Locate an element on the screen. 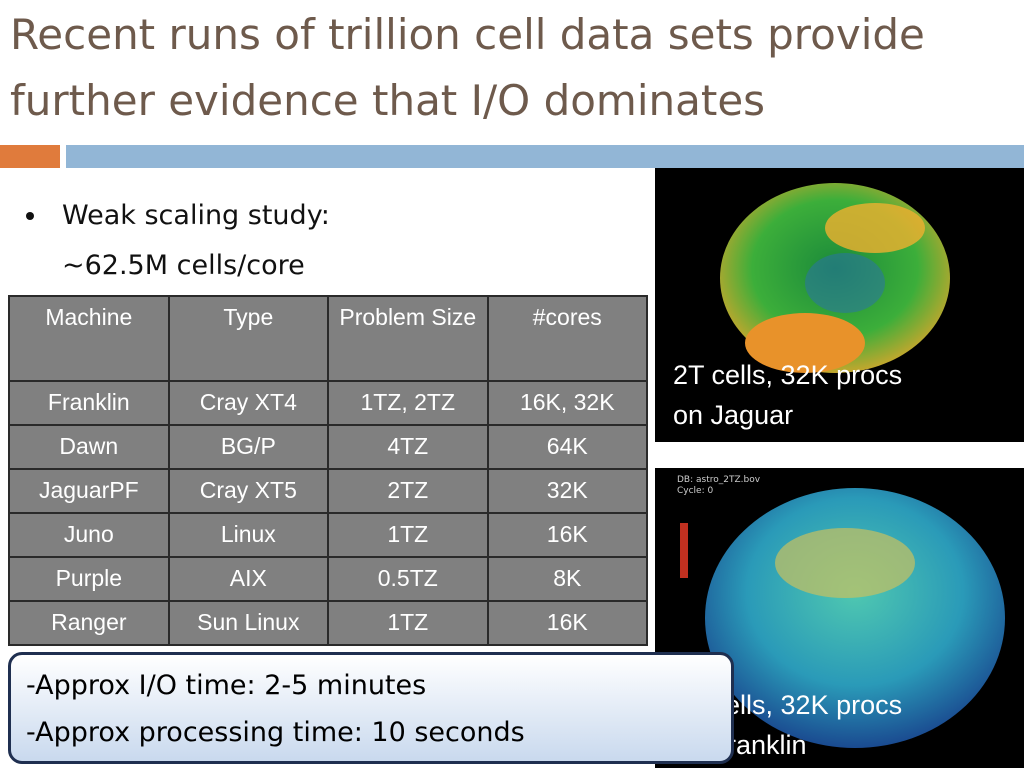 Image resolution: width=1024 pixels, height=768 pixels. header-cell: Machine is located at coordinates (89, 338).